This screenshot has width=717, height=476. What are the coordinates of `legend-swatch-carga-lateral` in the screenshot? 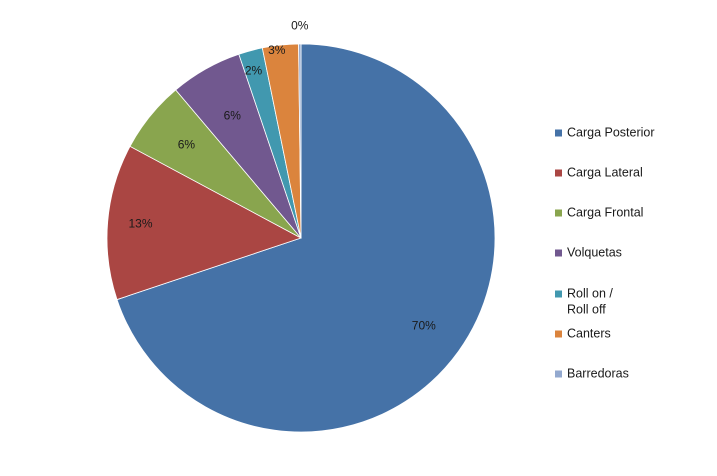 It's located at (558, 173).